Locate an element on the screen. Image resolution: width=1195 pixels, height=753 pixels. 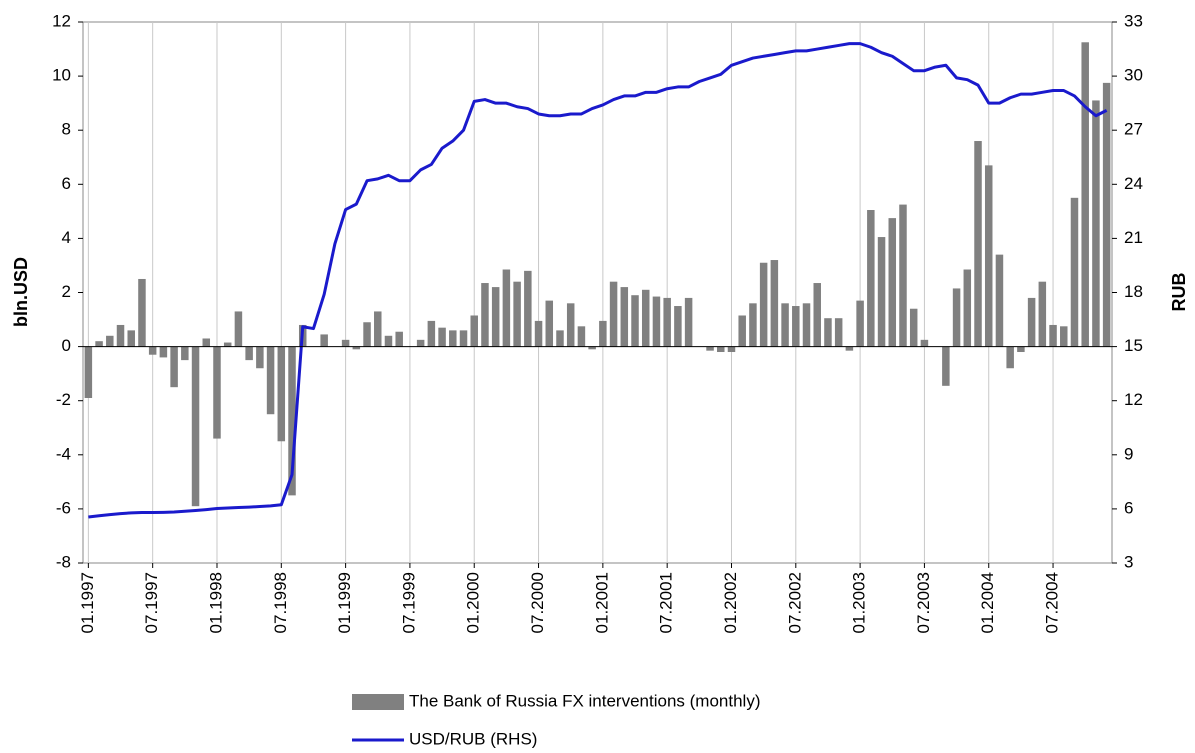
x-tick-label: 07.1997 is located at coordinates (151, 602).